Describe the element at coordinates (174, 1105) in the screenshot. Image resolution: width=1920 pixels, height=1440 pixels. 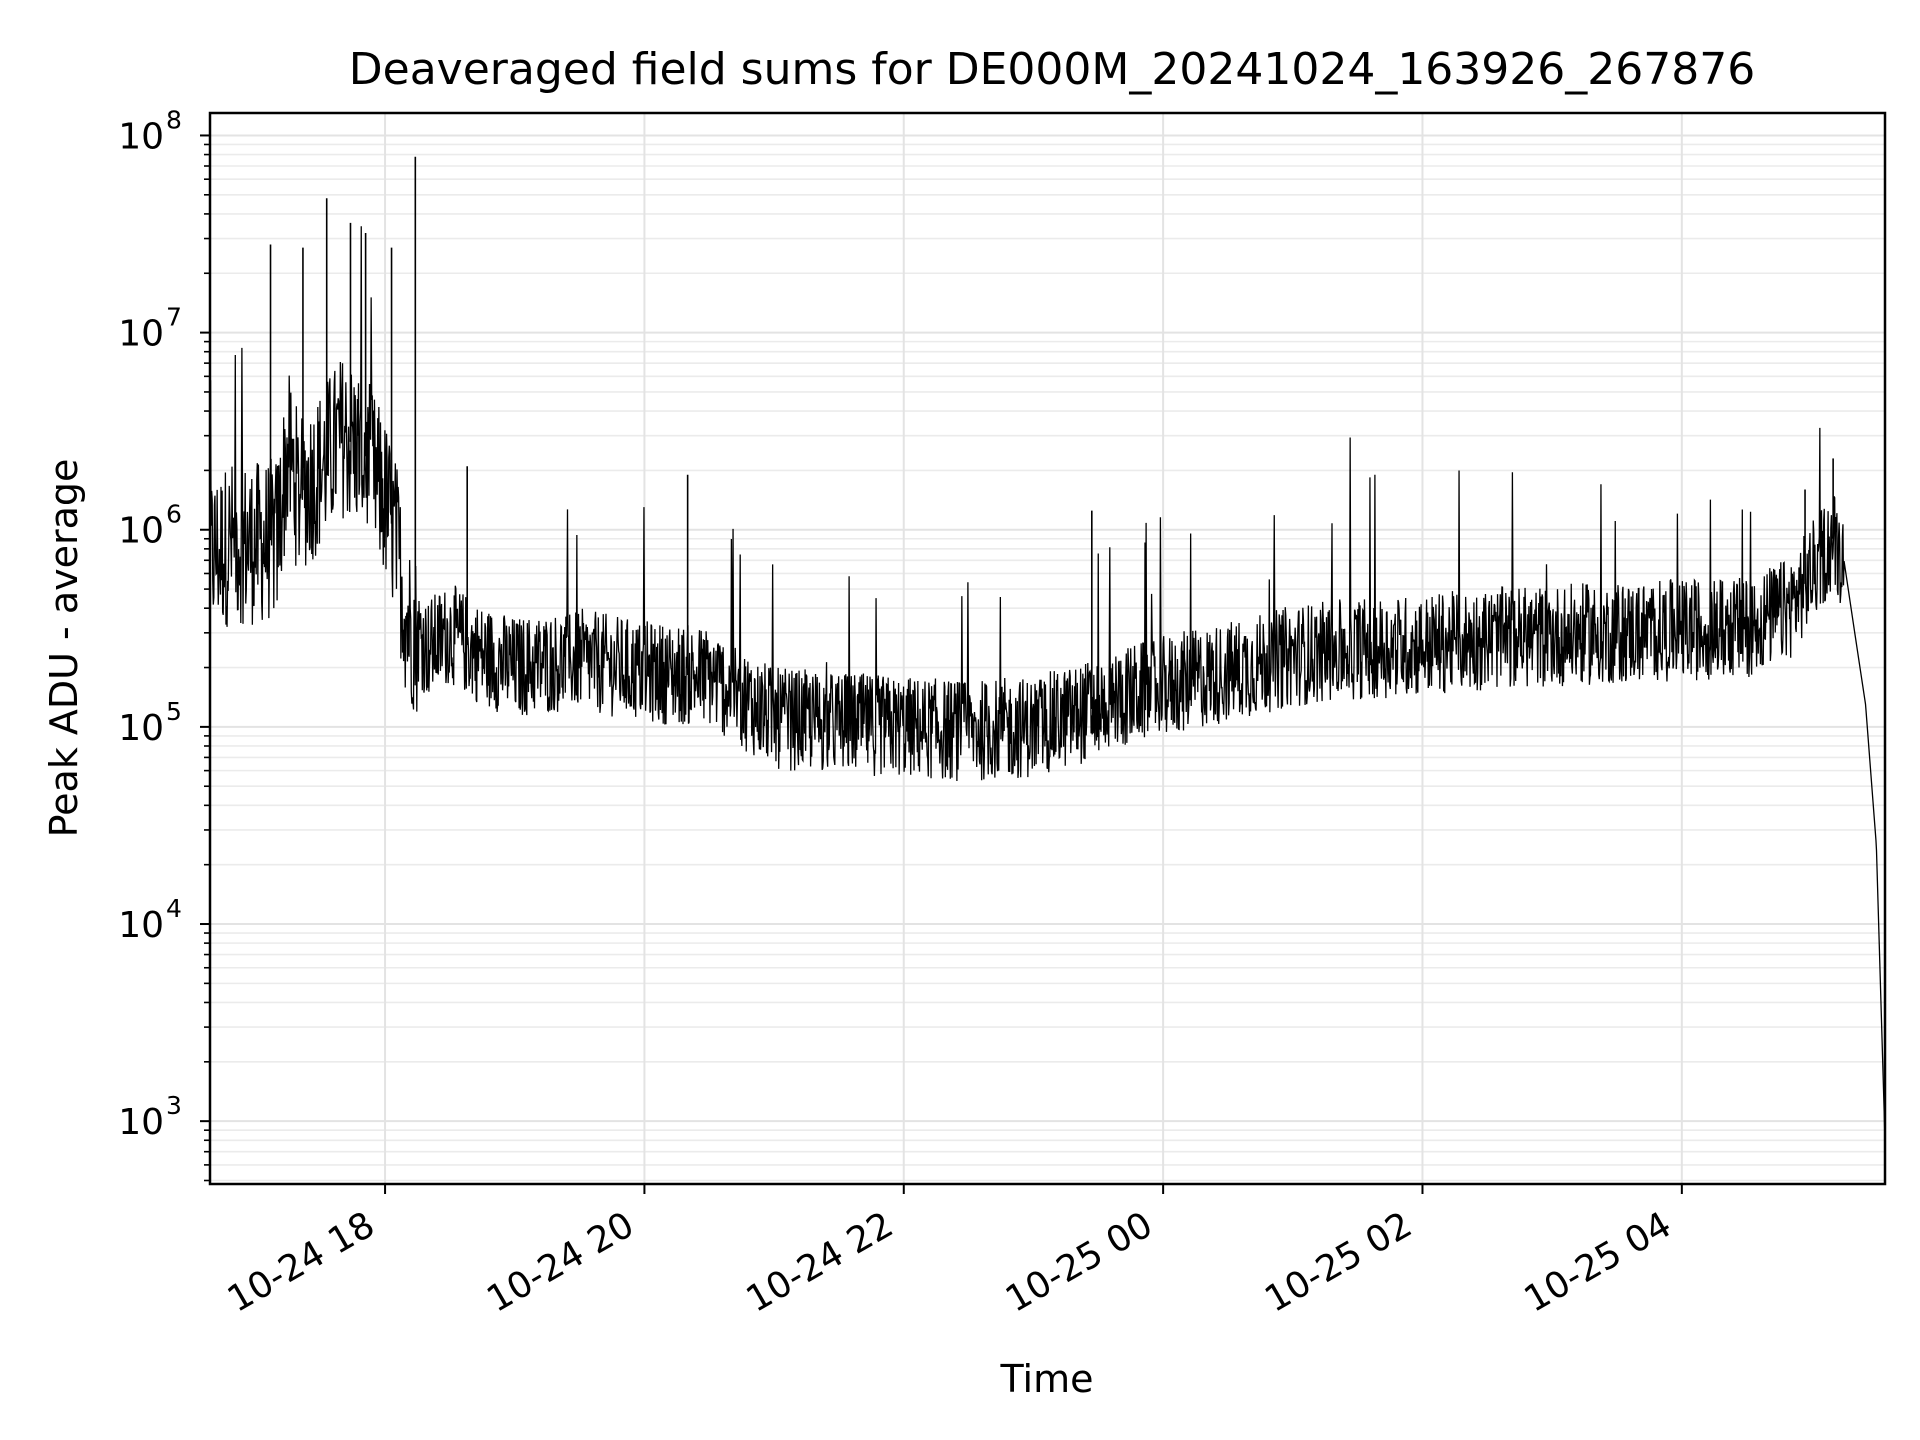
I see `y-tick-exponent: 3` at that location.